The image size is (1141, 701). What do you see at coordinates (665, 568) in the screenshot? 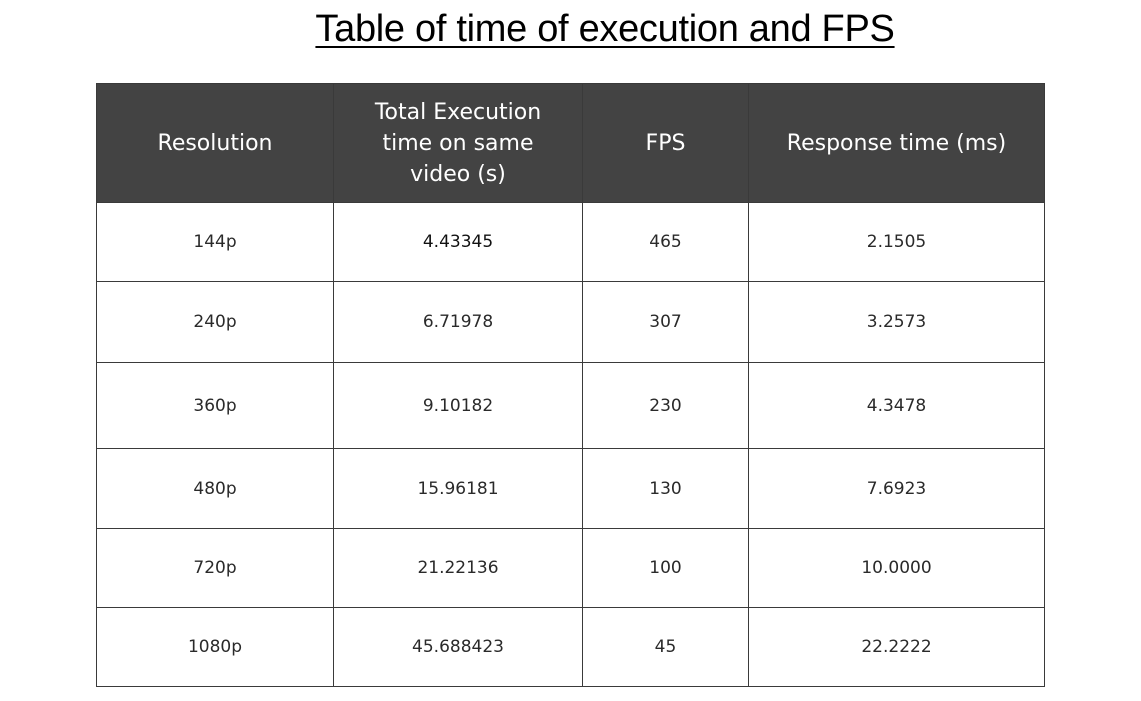
I see `cell-fps: 100` at bounding box center [665, 568].